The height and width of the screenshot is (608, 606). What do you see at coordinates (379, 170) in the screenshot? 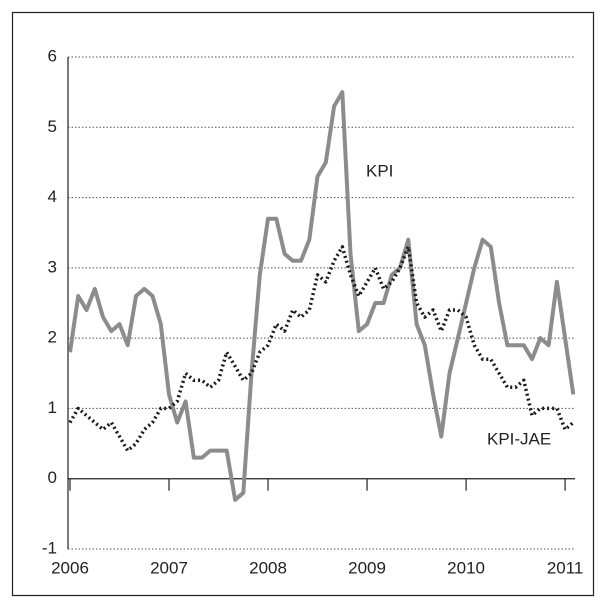
I see `series-label: KPI` at bounding box center [379, 170].